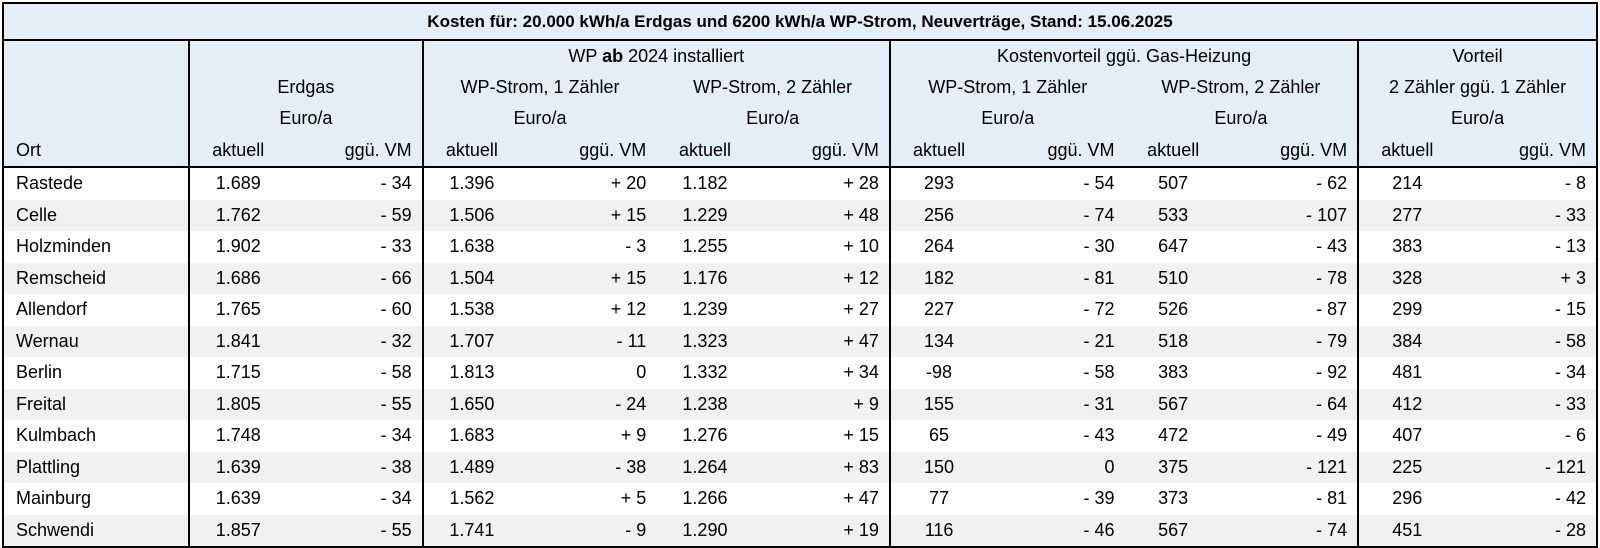  I want to click on cell-kv1-aktuell: 150, so click(948, 467).